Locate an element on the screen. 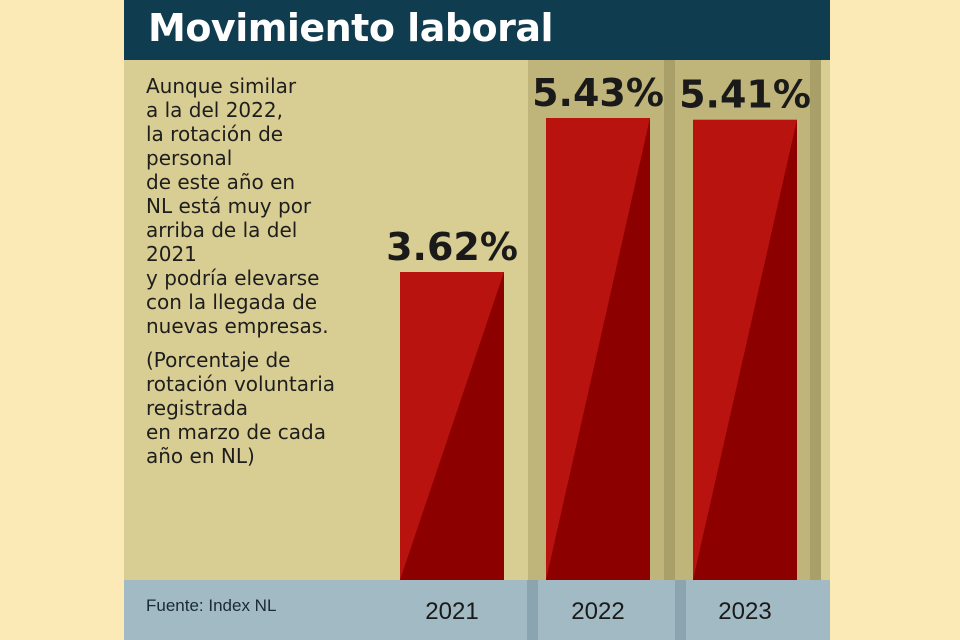  category-label: 2021 is located at coordinates (451, 611).